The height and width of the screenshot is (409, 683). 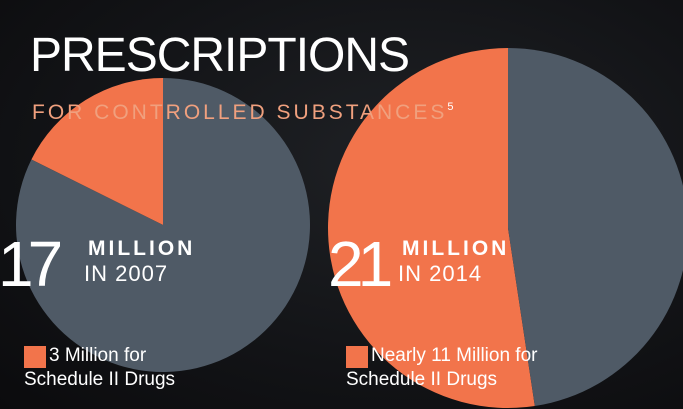 What do you see at coordinates (97, 151) in the screenshot?
I see `pie-slice-2007-schedule-ii` at bounding box center [97, 151].